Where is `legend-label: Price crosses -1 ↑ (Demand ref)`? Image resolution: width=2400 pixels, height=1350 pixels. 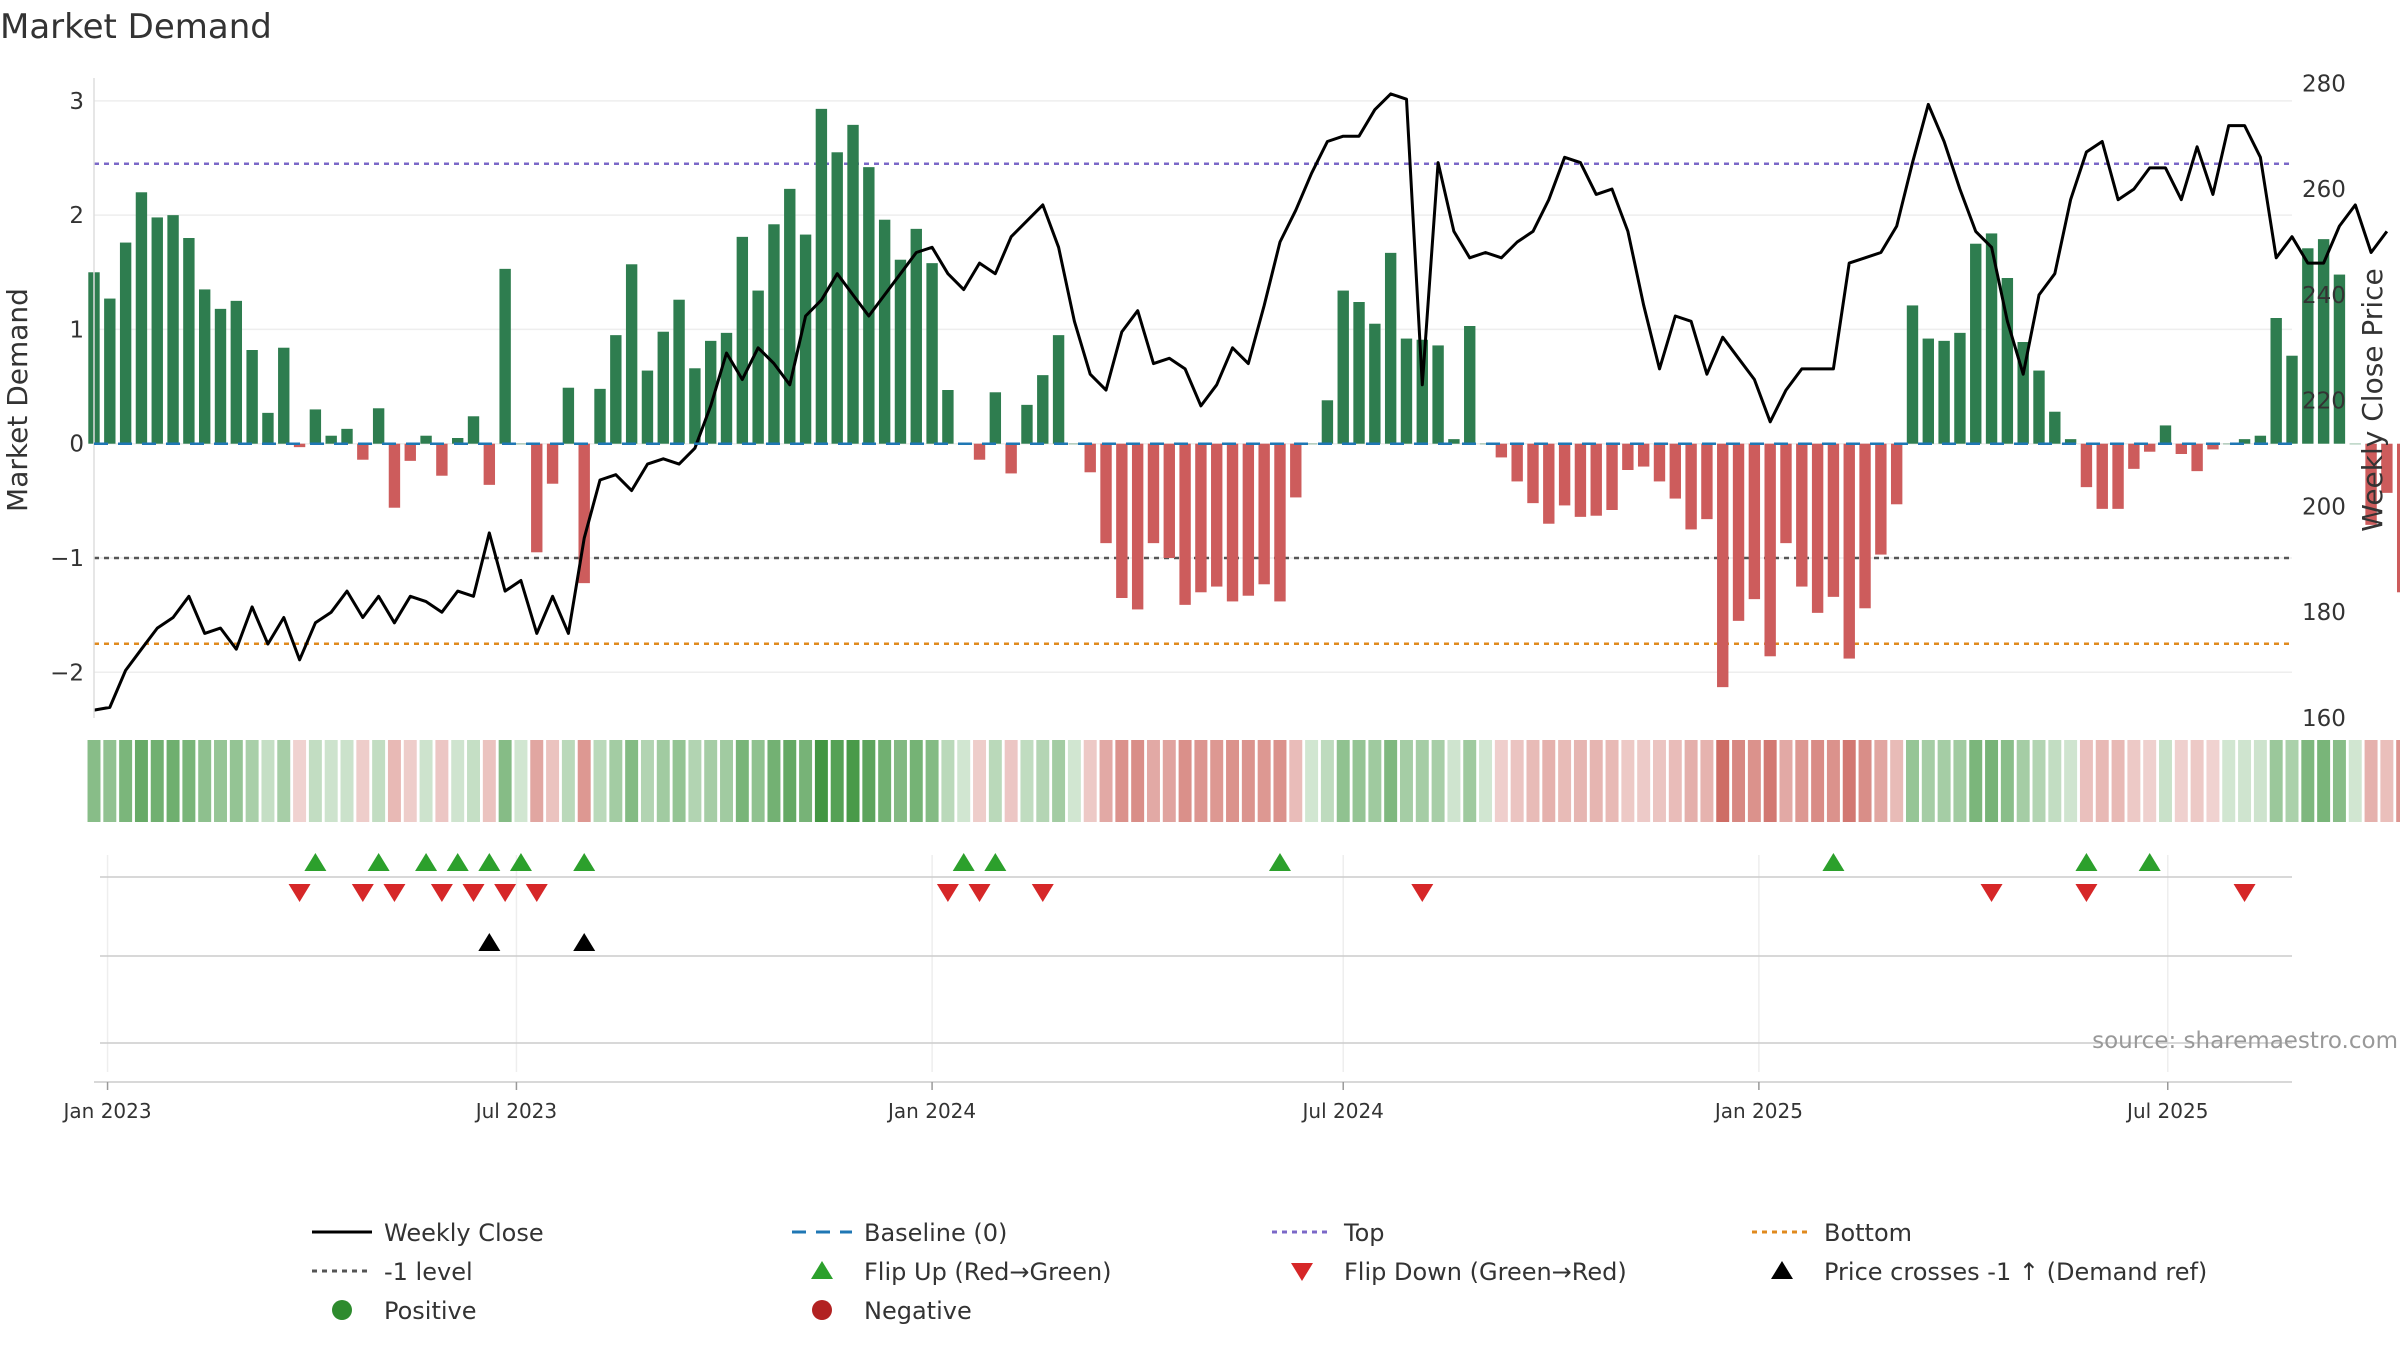
legend-label: Price crosses -1 ↑ (Demand ref) is located at coordinates (2015, 1272).